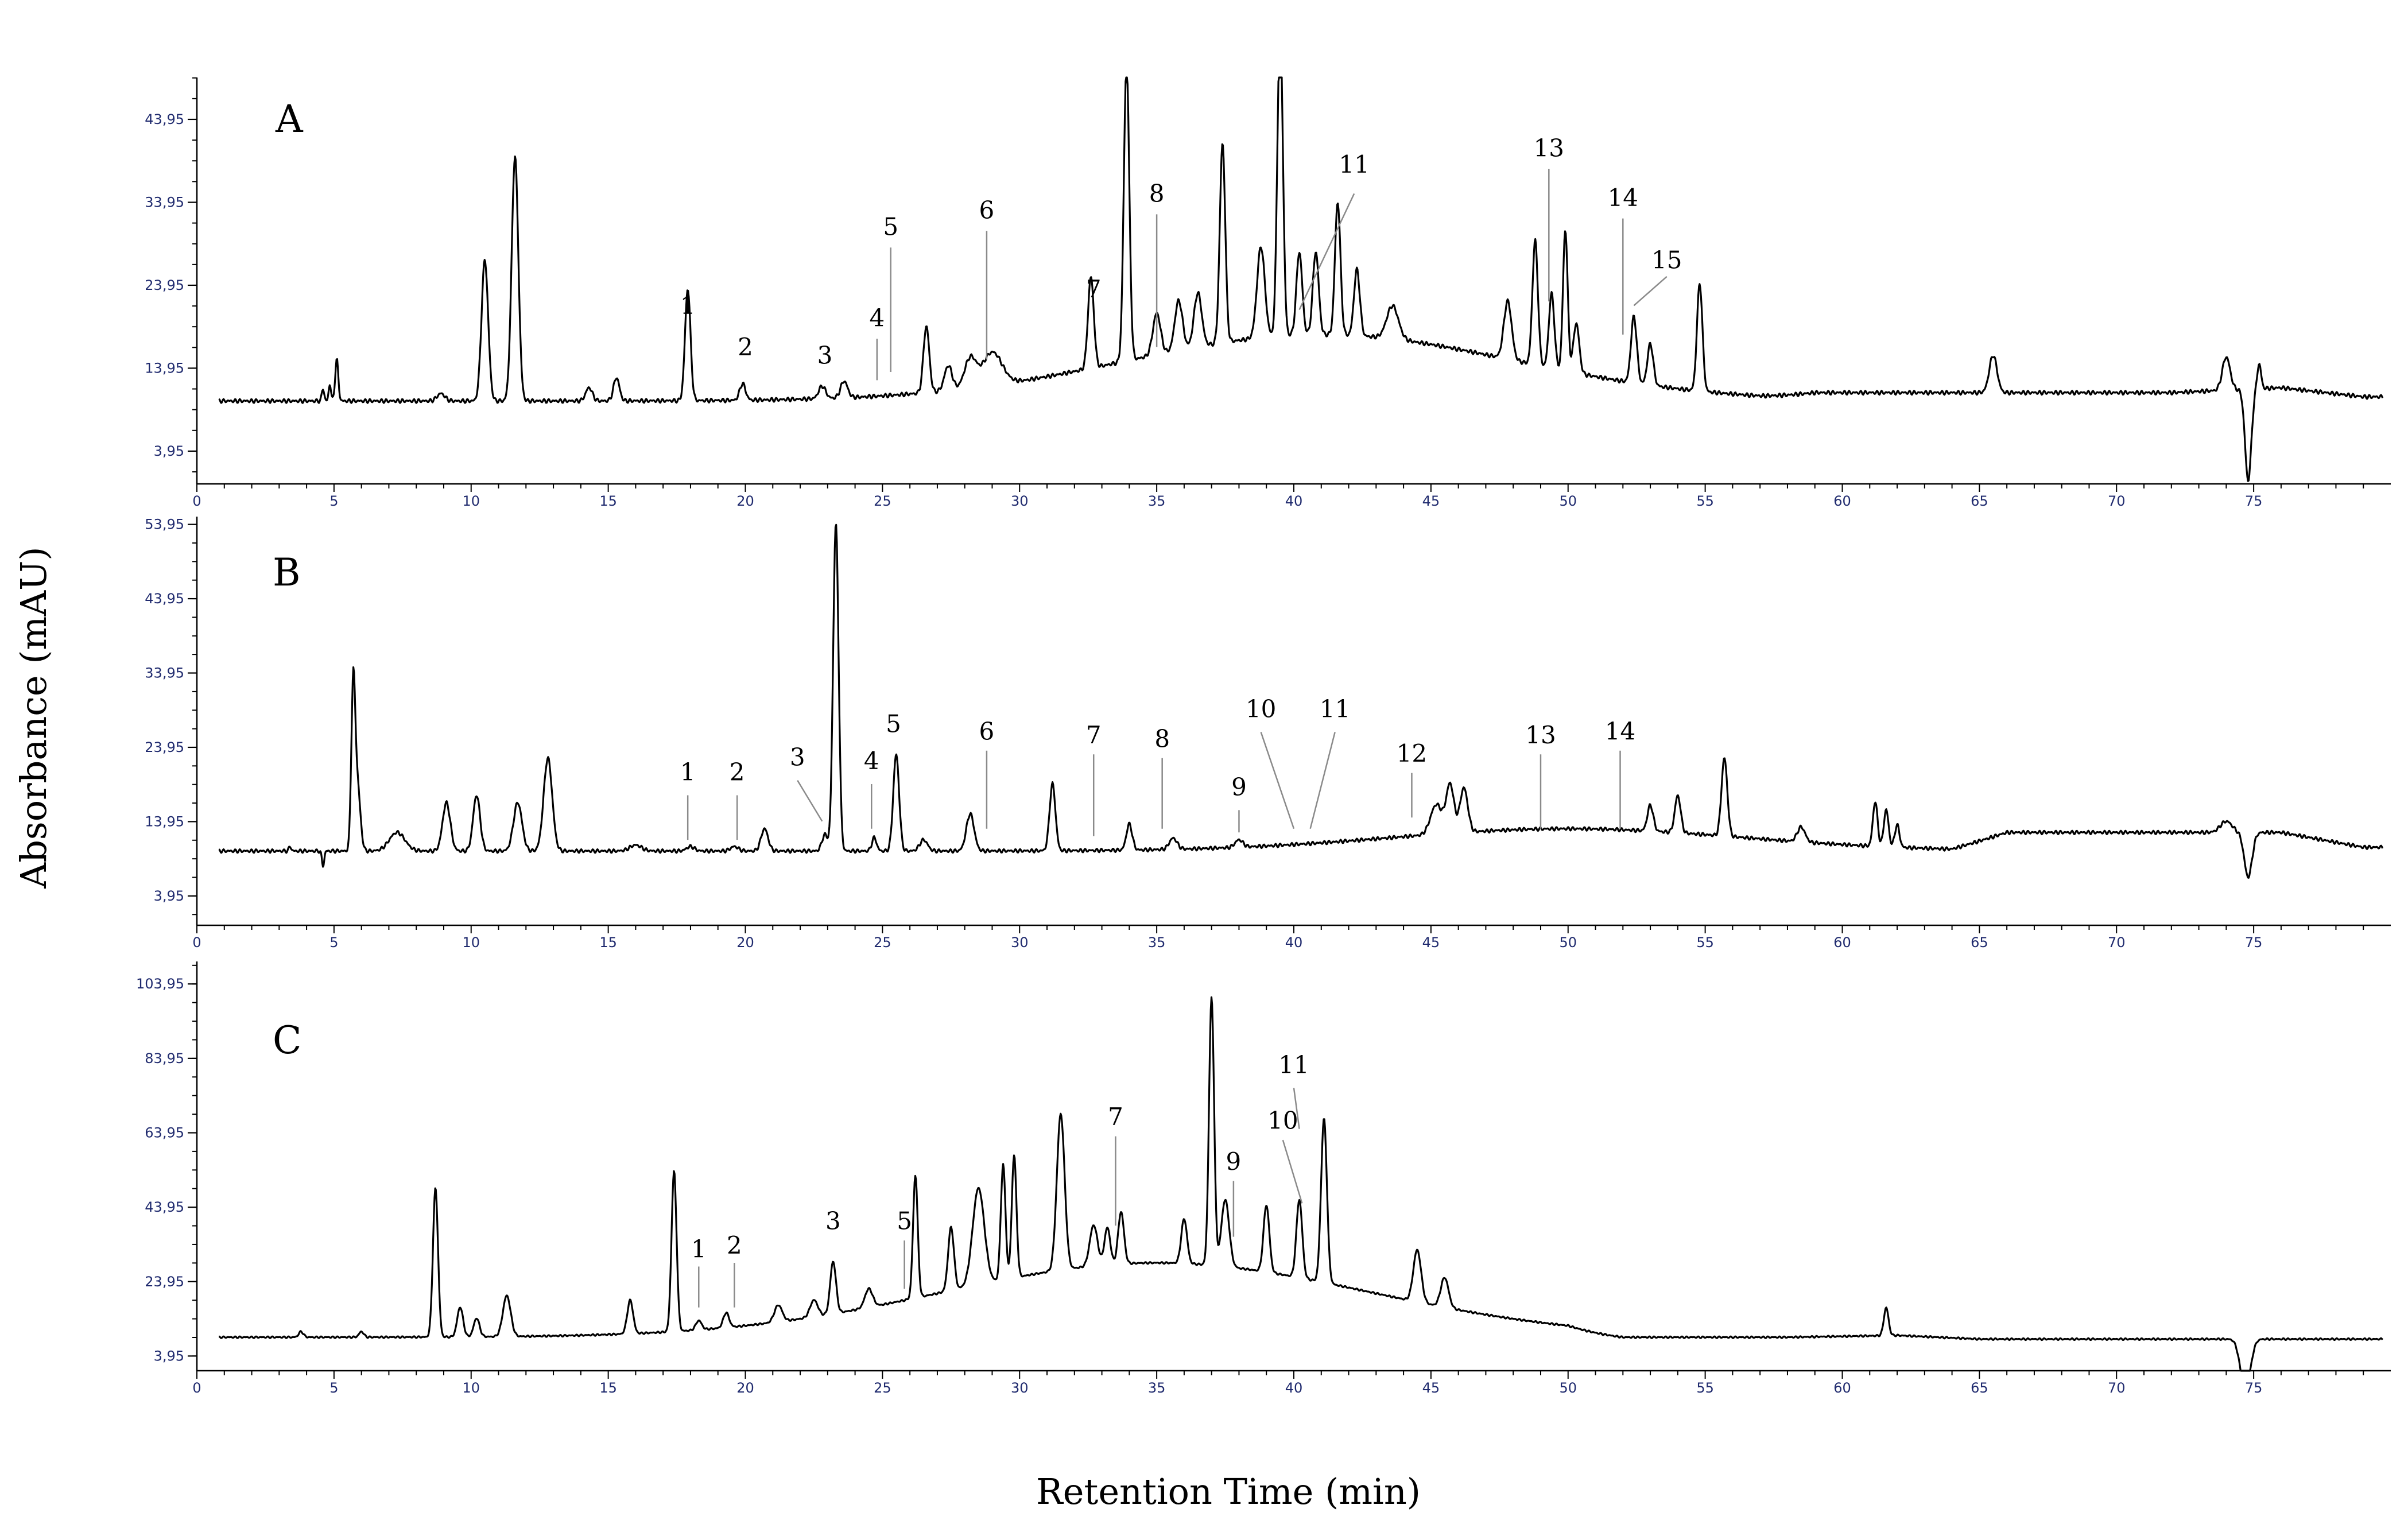 The height and width of the screenshot is (1528, 2408). Describe the element at coordinates (2254, 501) in the screenshot. I see `x-tick-label: 75` at that location.